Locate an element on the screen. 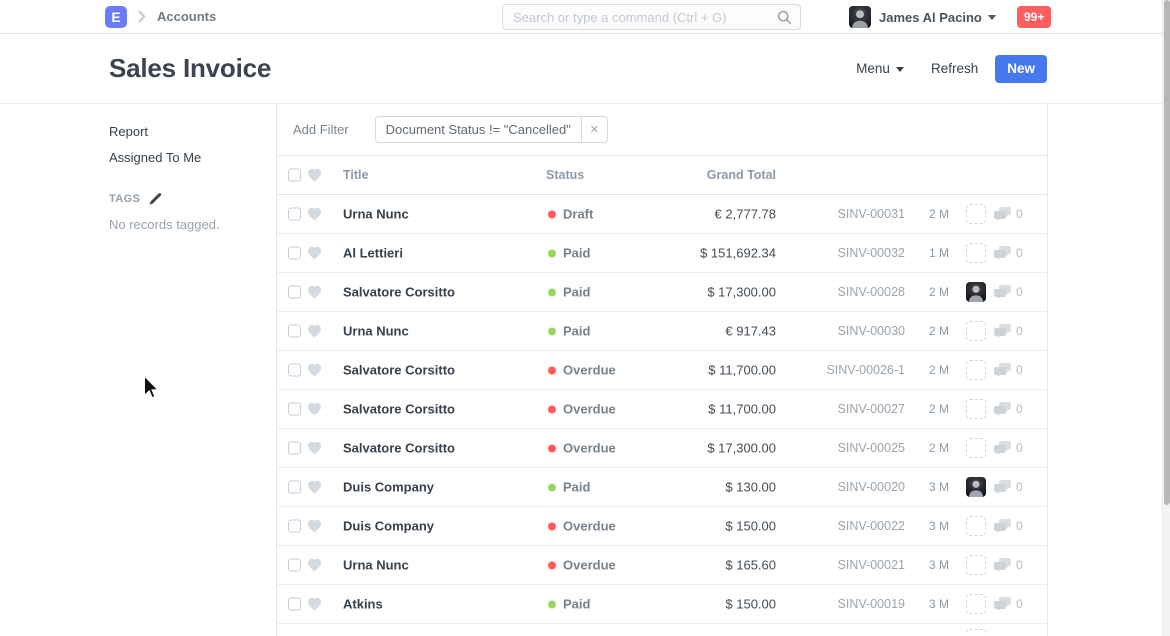 The width and height of the screenshot is (1170, 636). row-title: Atkins is located at coordinates (363, 604).